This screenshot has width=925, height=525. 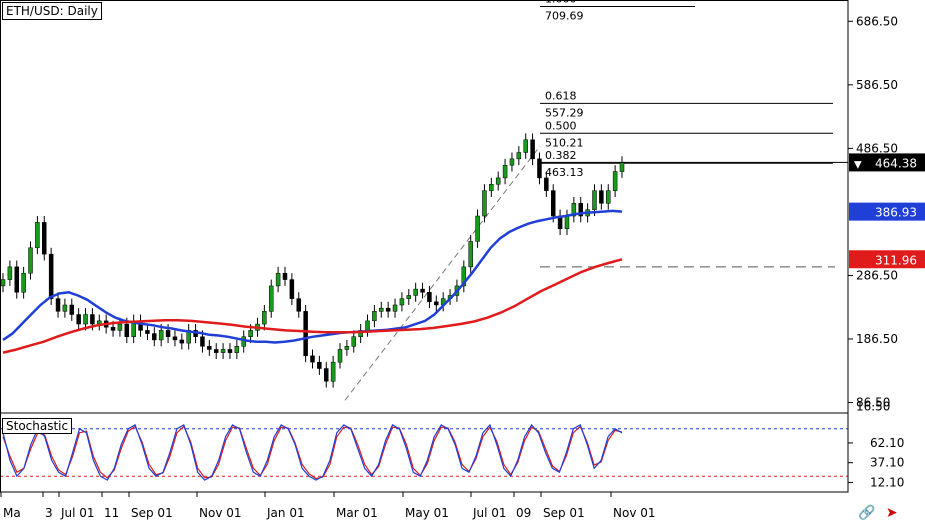 I want to click on red-arrow-icon: ➤, so click(x=891, y=513).